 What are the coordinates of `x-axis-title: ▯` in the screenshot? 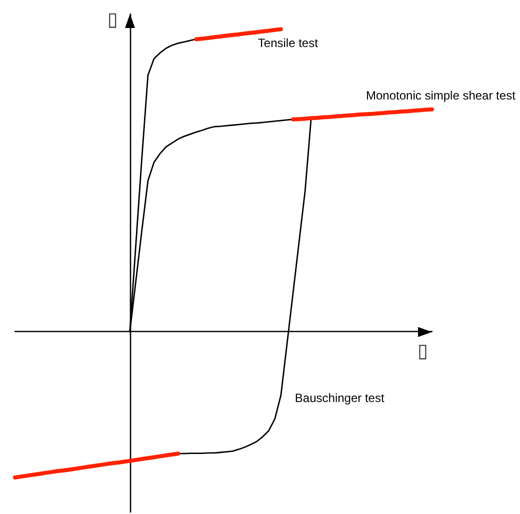 It's located at (423, 351).